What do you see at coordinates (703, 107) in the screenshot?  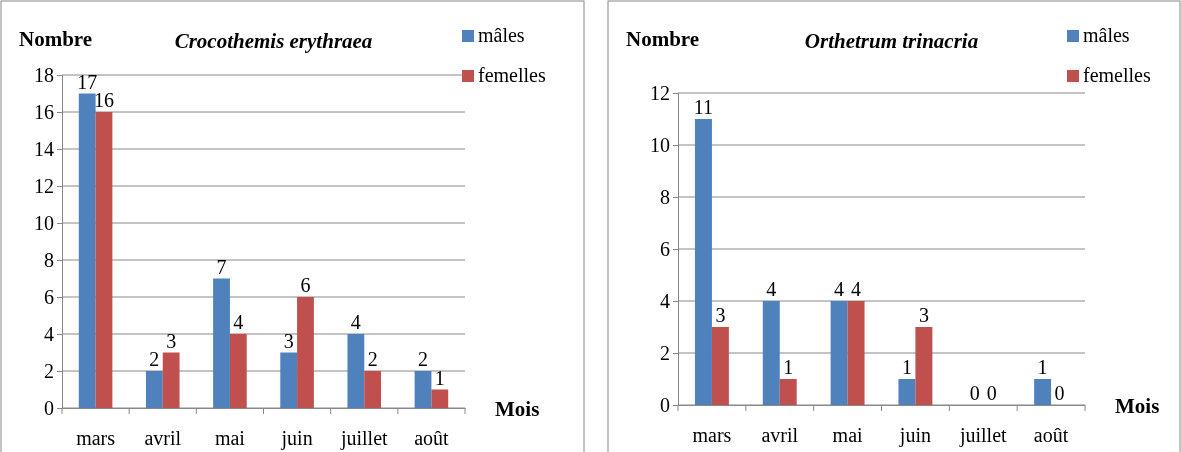 I see `data-label: 11` at bounding box center [703, 107].